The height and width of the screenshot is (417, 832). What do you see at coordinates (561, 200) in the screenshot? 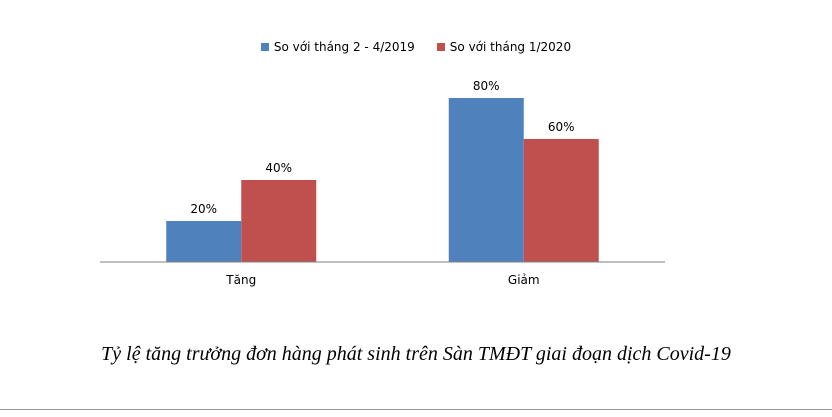
I see `bar-Giảm-series-2` at bounding box center [561, 200].